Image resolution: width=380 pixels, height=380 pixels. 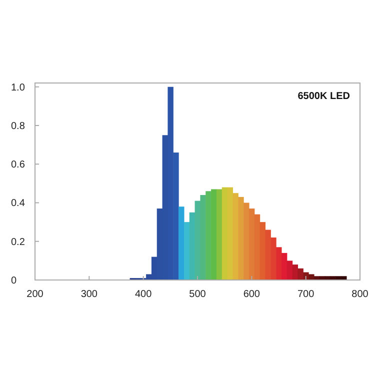 I want to click on x-tick-label: 200, so click(x=35, y=294).